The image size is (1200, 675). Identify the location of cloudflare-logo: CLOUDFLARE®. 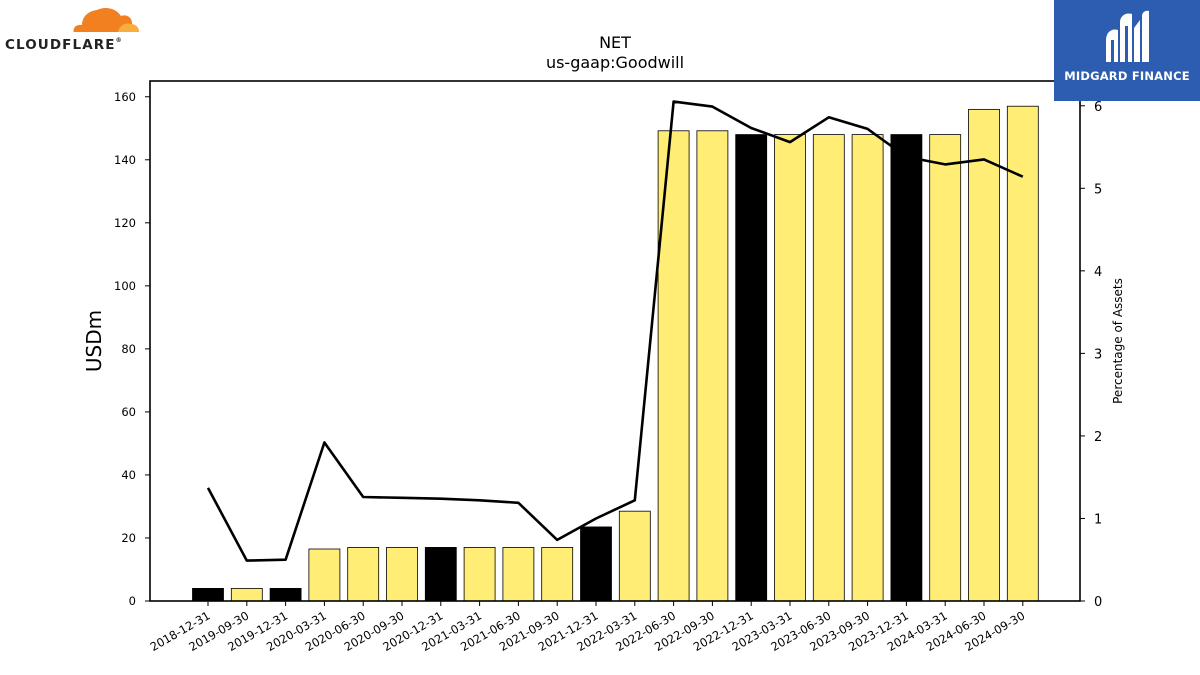
(75, 30).